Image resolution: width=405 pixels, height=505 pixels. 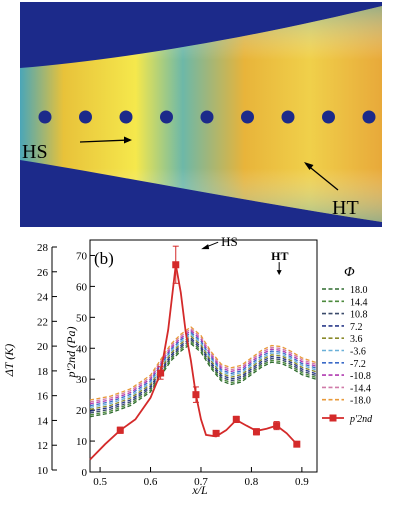 I want to click on pressure-tick-label: 30, so click(x=82, y=380).